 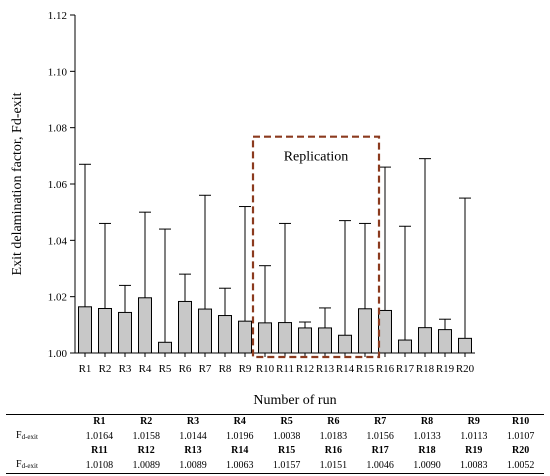 I want to click on x-tick-label: R11, so click(x=285, y=369).